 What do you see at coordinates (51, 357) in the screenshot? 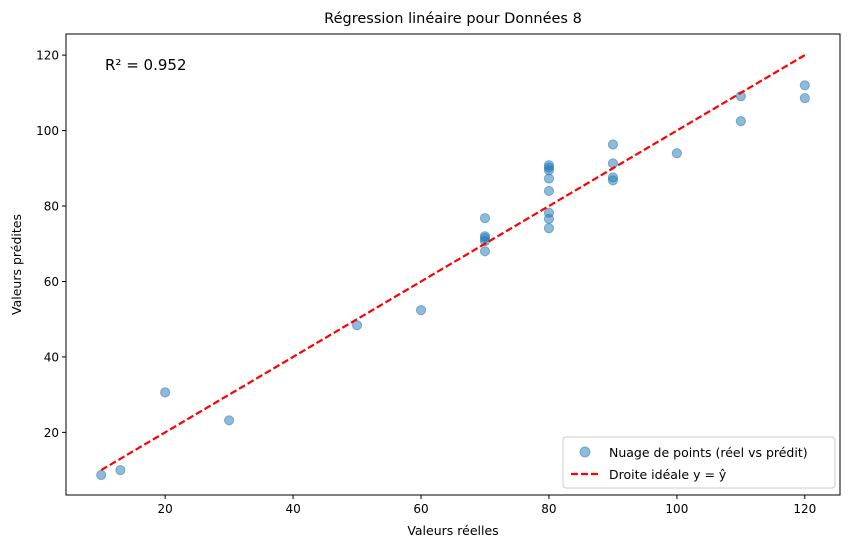
I see `y-tick-label: 40` at bounding box center [51, 357].